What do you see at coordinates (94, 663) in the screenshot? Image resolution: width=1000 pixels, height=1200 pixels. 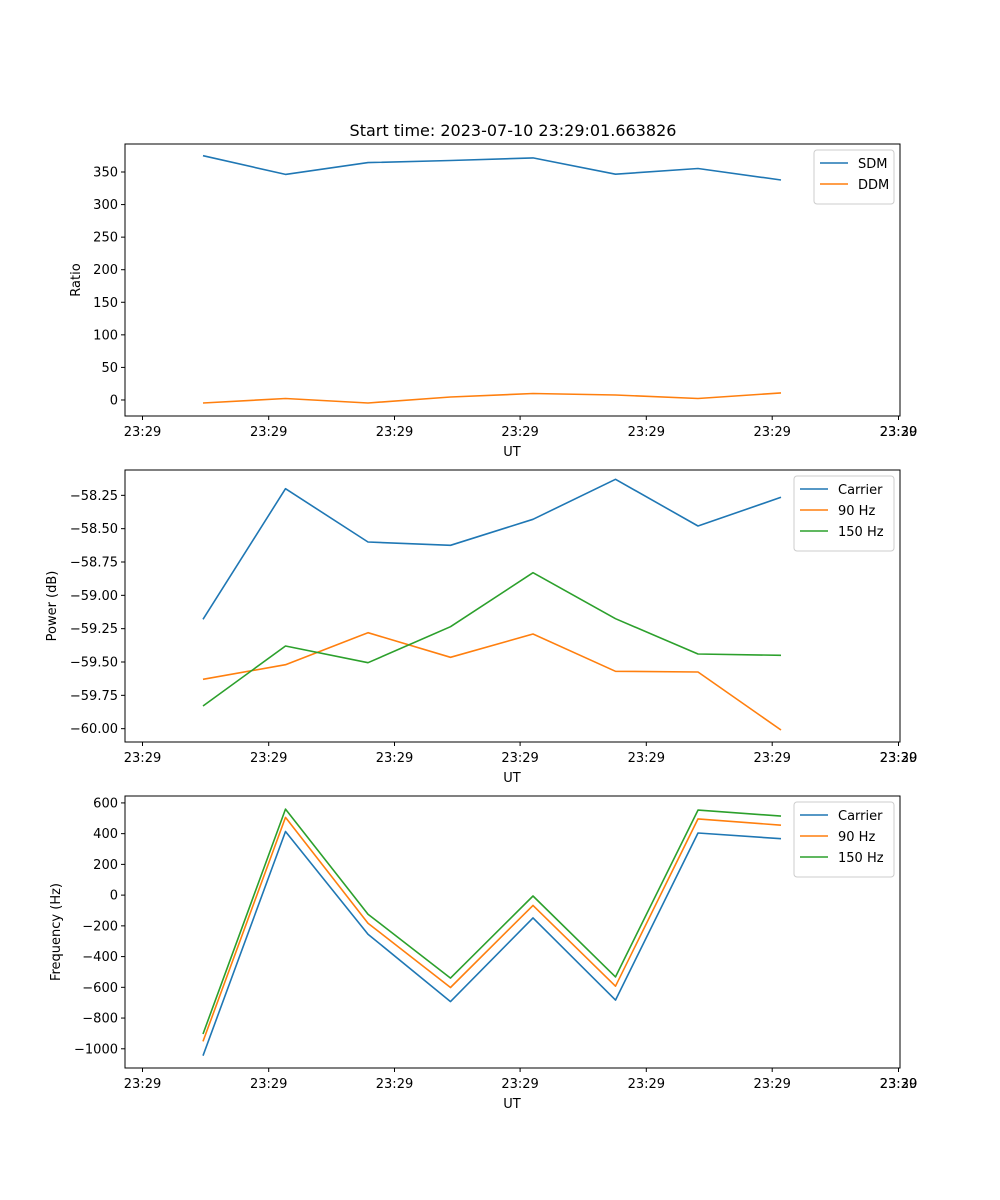 I see `y-tick-label: −59.50` at bounding box center [94, 663].